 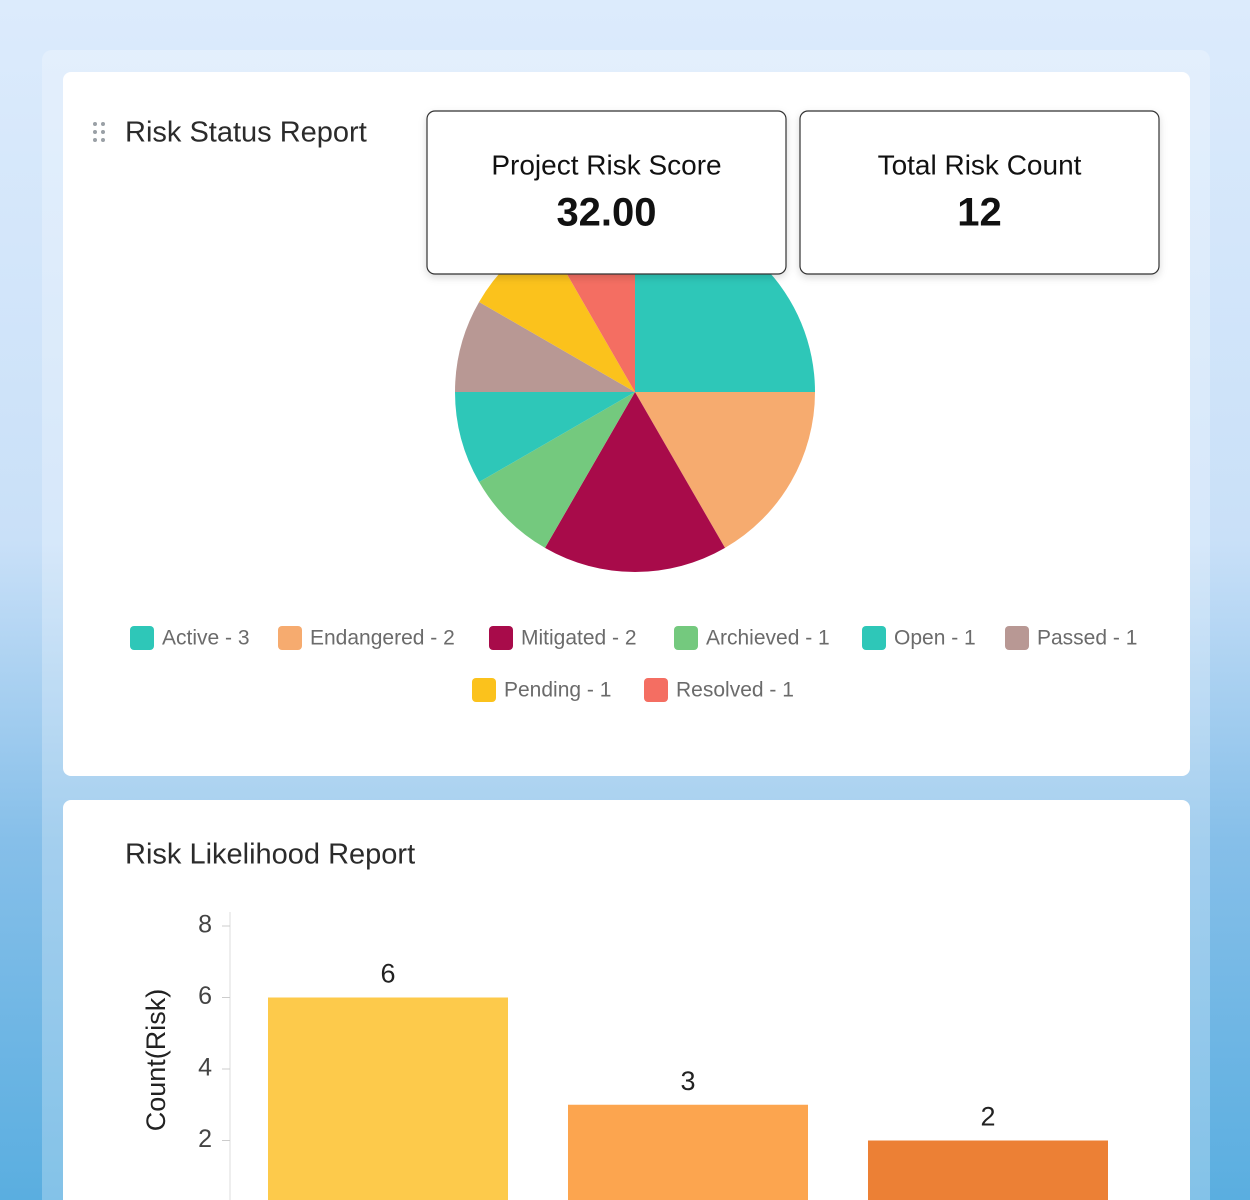 What do you see at coordinates (205, 1139) in the screenshot?
I see `y-tick-label: 2` at bounding box center [205, 1139].